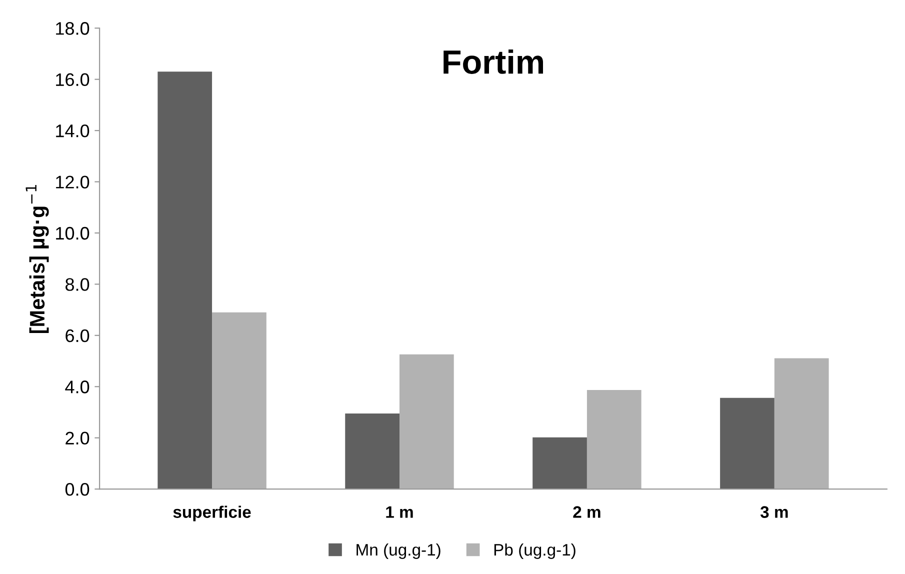 This screenshot has width=905, height=574. What do you see at coordinates (78, 438) in the screenshot?
I see `y-tick-label: 2.0` at bounding box center [78, 438].